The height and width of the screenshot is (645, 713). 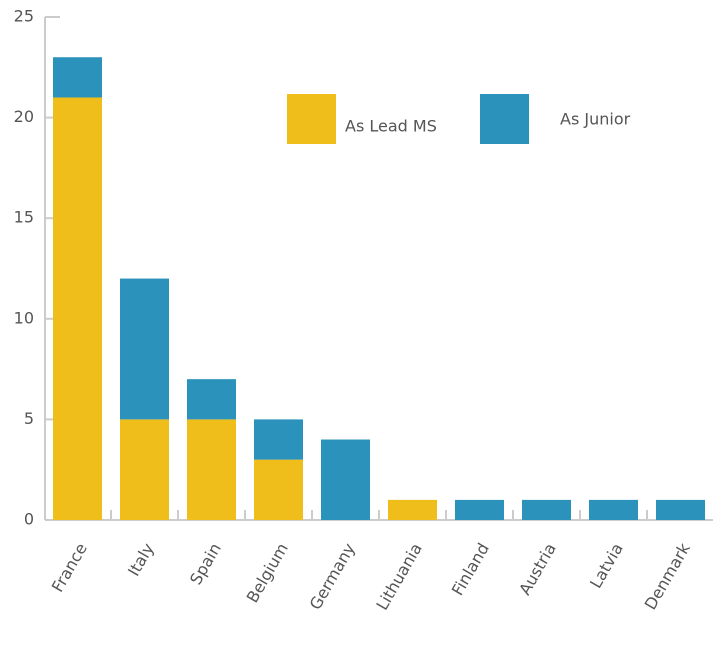 I want to click on x-tick-label: Lithuania, so click(x=399, y=577).